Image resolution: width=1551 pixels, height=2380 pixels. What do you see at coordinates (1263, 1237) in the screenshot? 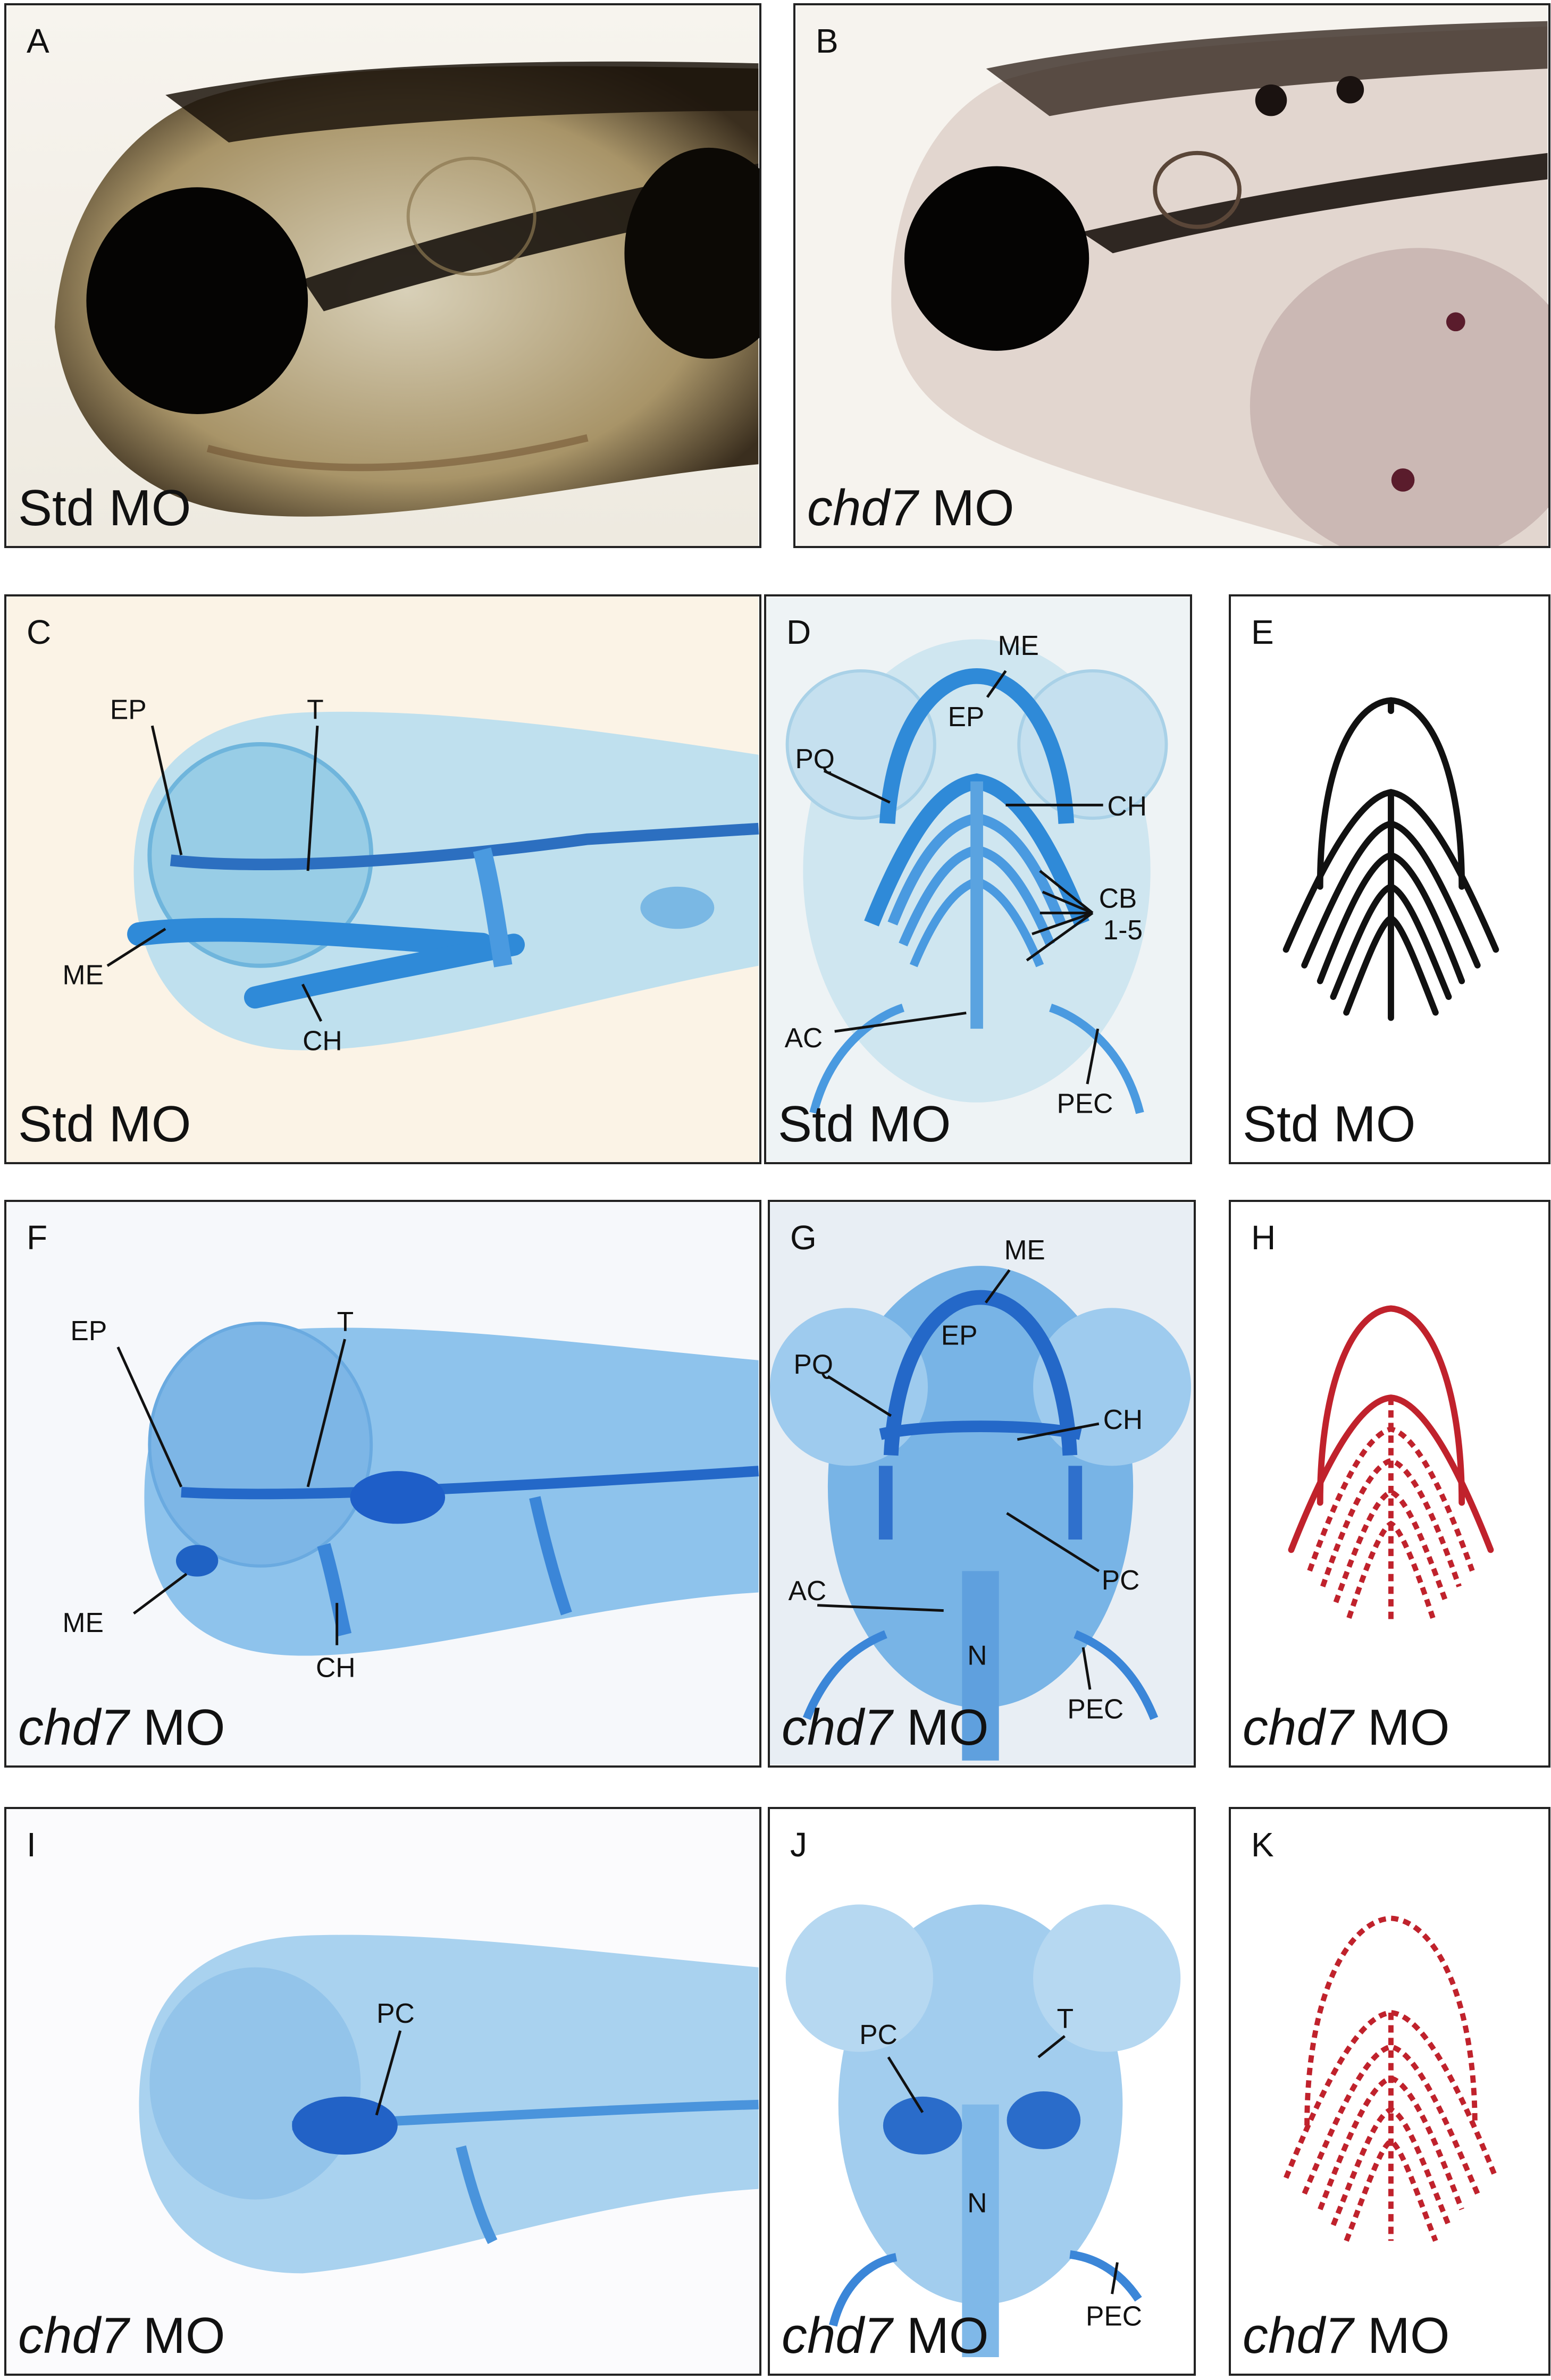
I see `panel-letter: H` at bounding box center [1263, 1237].